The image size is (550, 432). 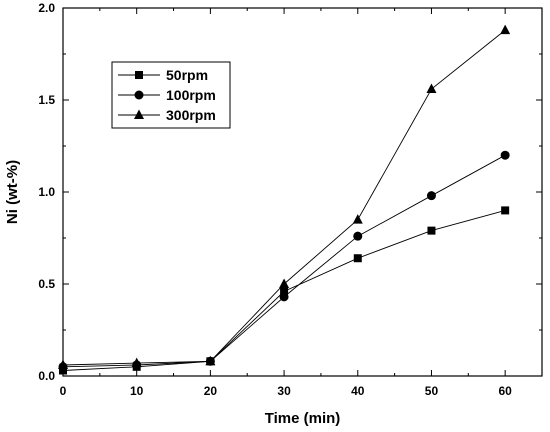 I want to click on y-tick-label: 0.0, so click(x=46, y=376).